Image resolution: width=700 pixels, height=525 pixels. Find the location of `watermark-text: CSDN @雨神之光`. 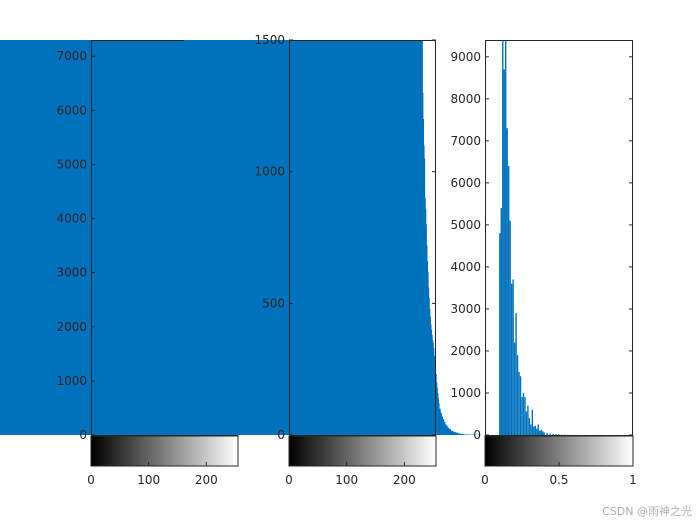

watermark-text: CSDN @雨神之光 is located at coordinates (647, 511).